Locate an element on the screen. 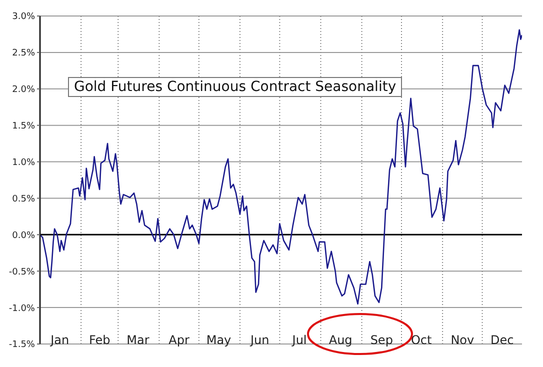 This screenshot has height=367, width=543. x-tick-label: Jan is located at coordinates (60, 340).